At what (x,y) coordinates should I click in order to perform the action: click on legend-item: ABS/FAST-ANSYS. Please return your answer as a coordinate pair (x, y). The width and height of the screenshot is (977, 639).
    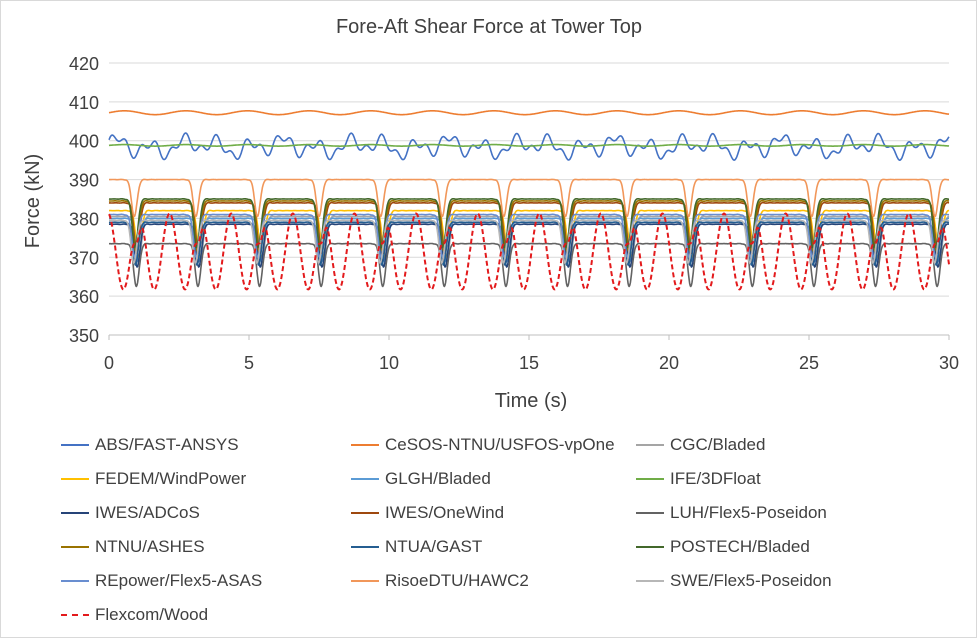
    Looking at the image, I should click on (150, 445).